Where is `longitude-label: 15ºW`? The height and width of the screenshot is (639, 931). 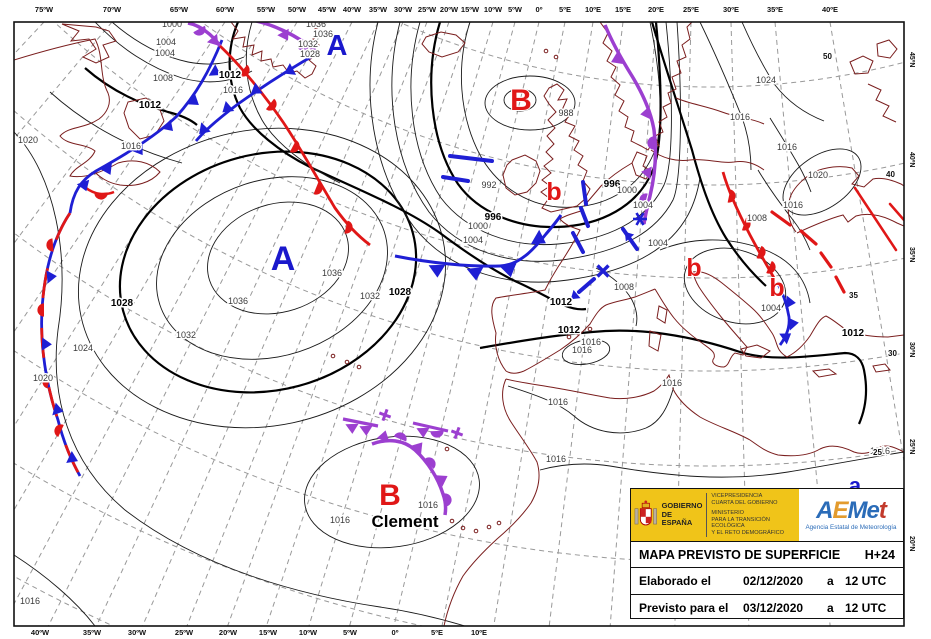 longitude-label: 15ºW is located at coordinates (268, 632).